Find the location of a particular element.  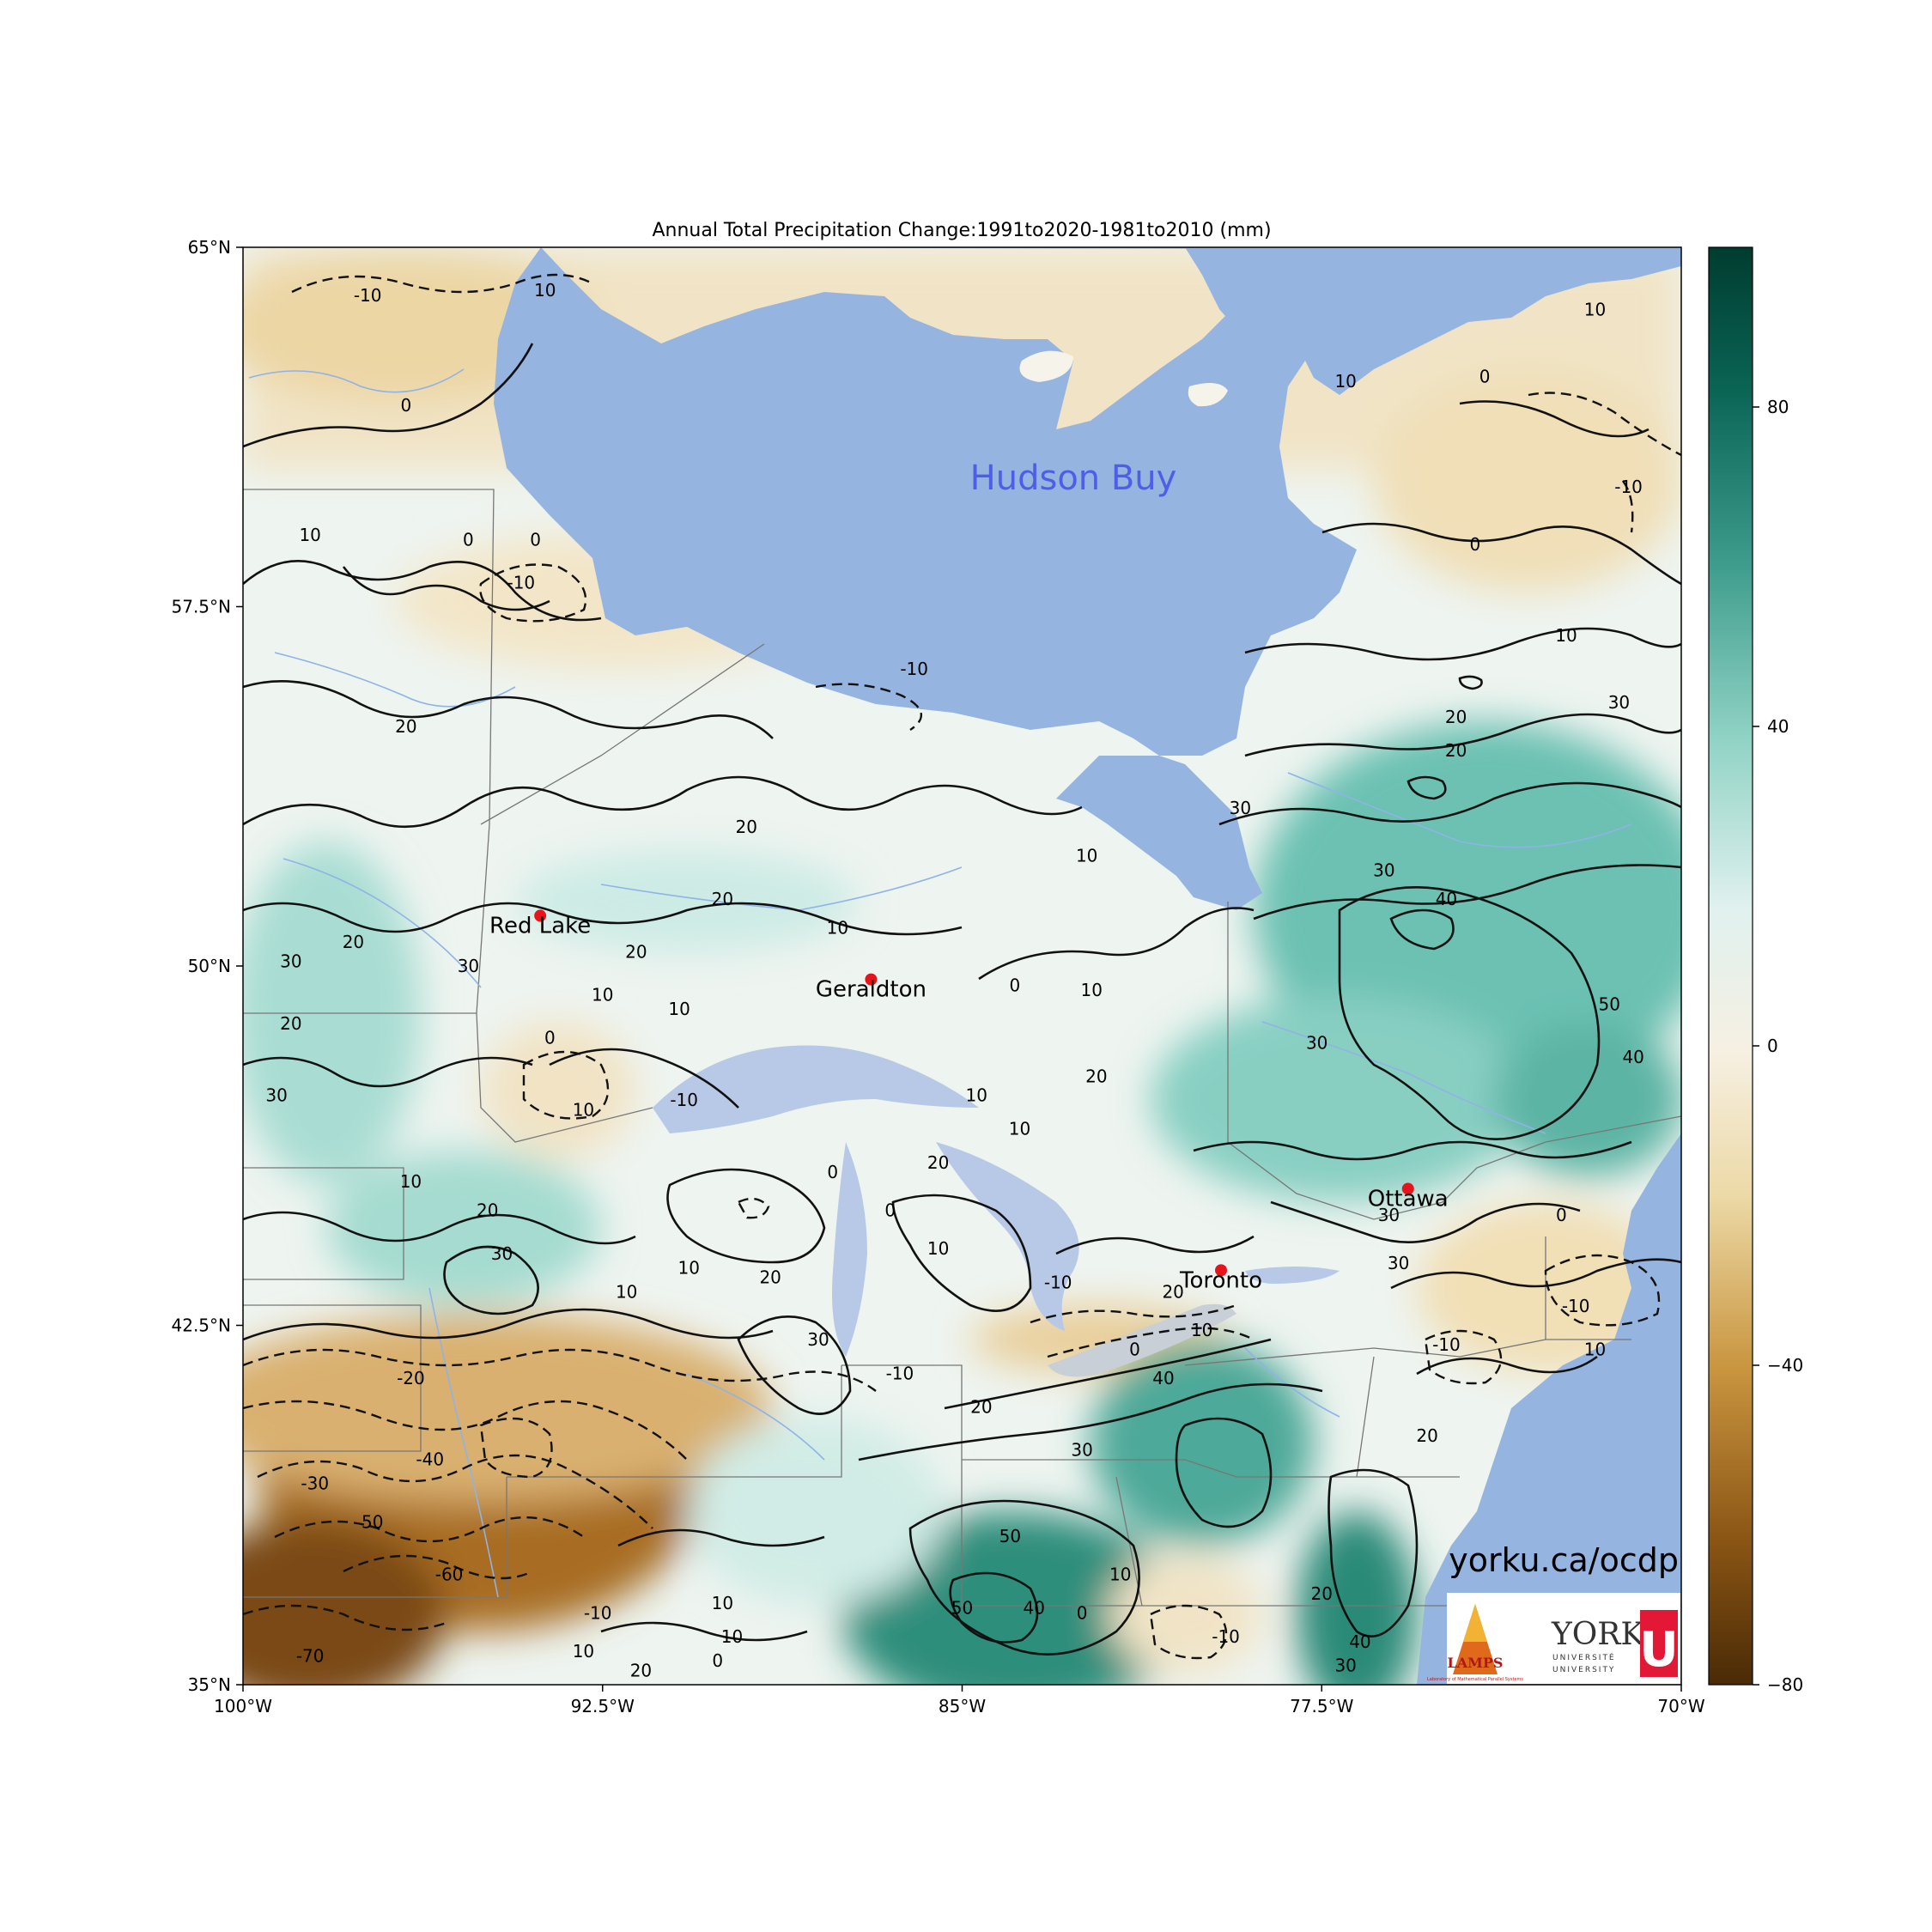

latitude-axis: 65°N 57.5°N 50°N 42.5°N 35°N is located at coordinates (207, 966).